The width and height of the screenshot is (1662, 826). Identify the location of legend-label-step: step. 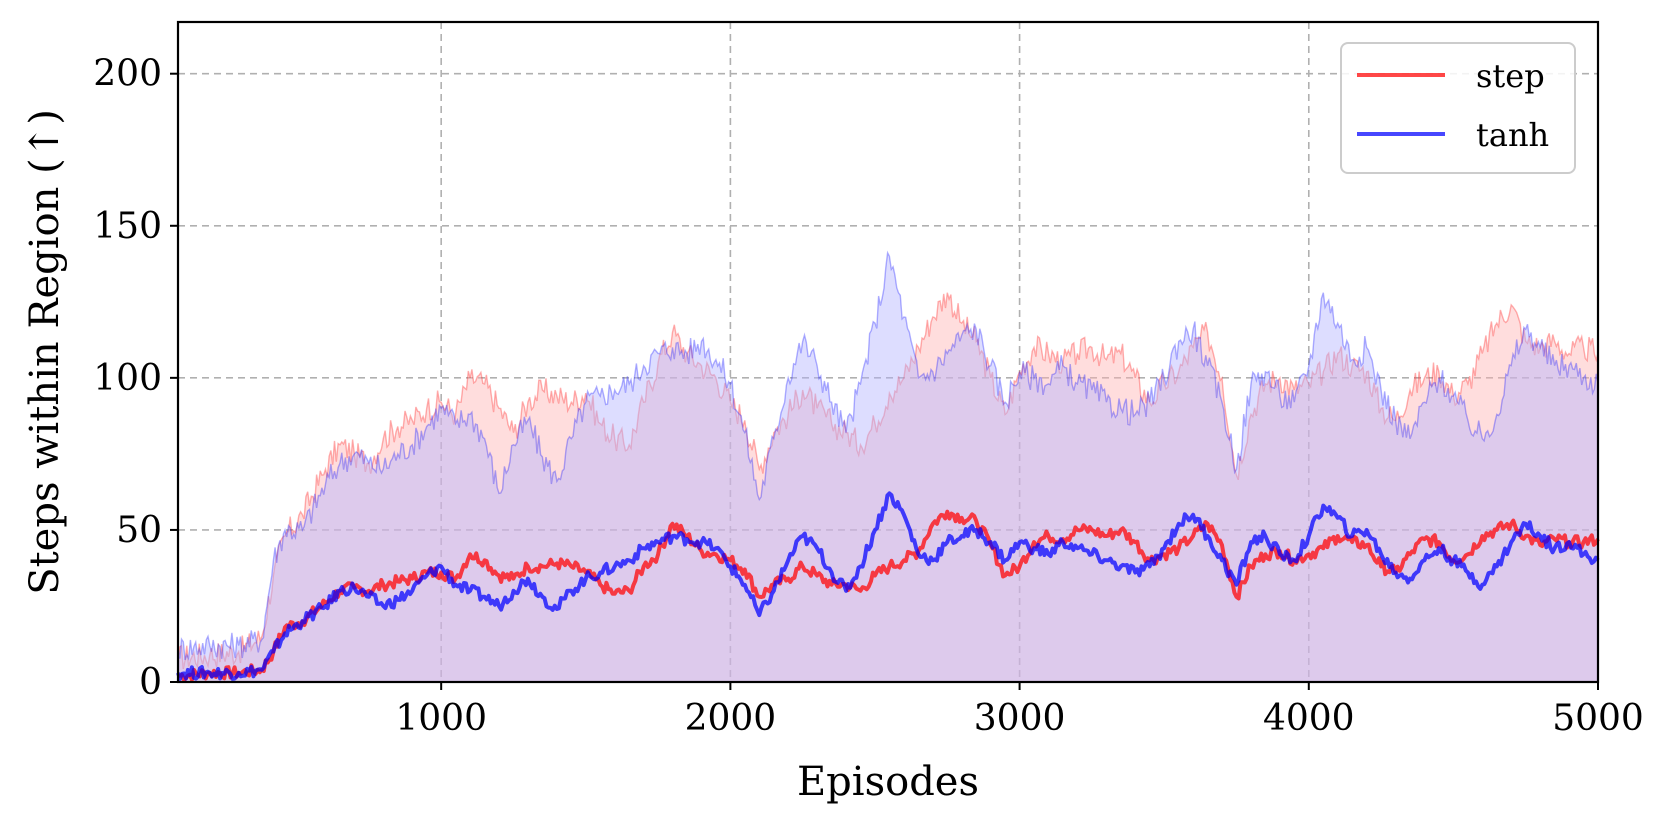
(1510, 76).